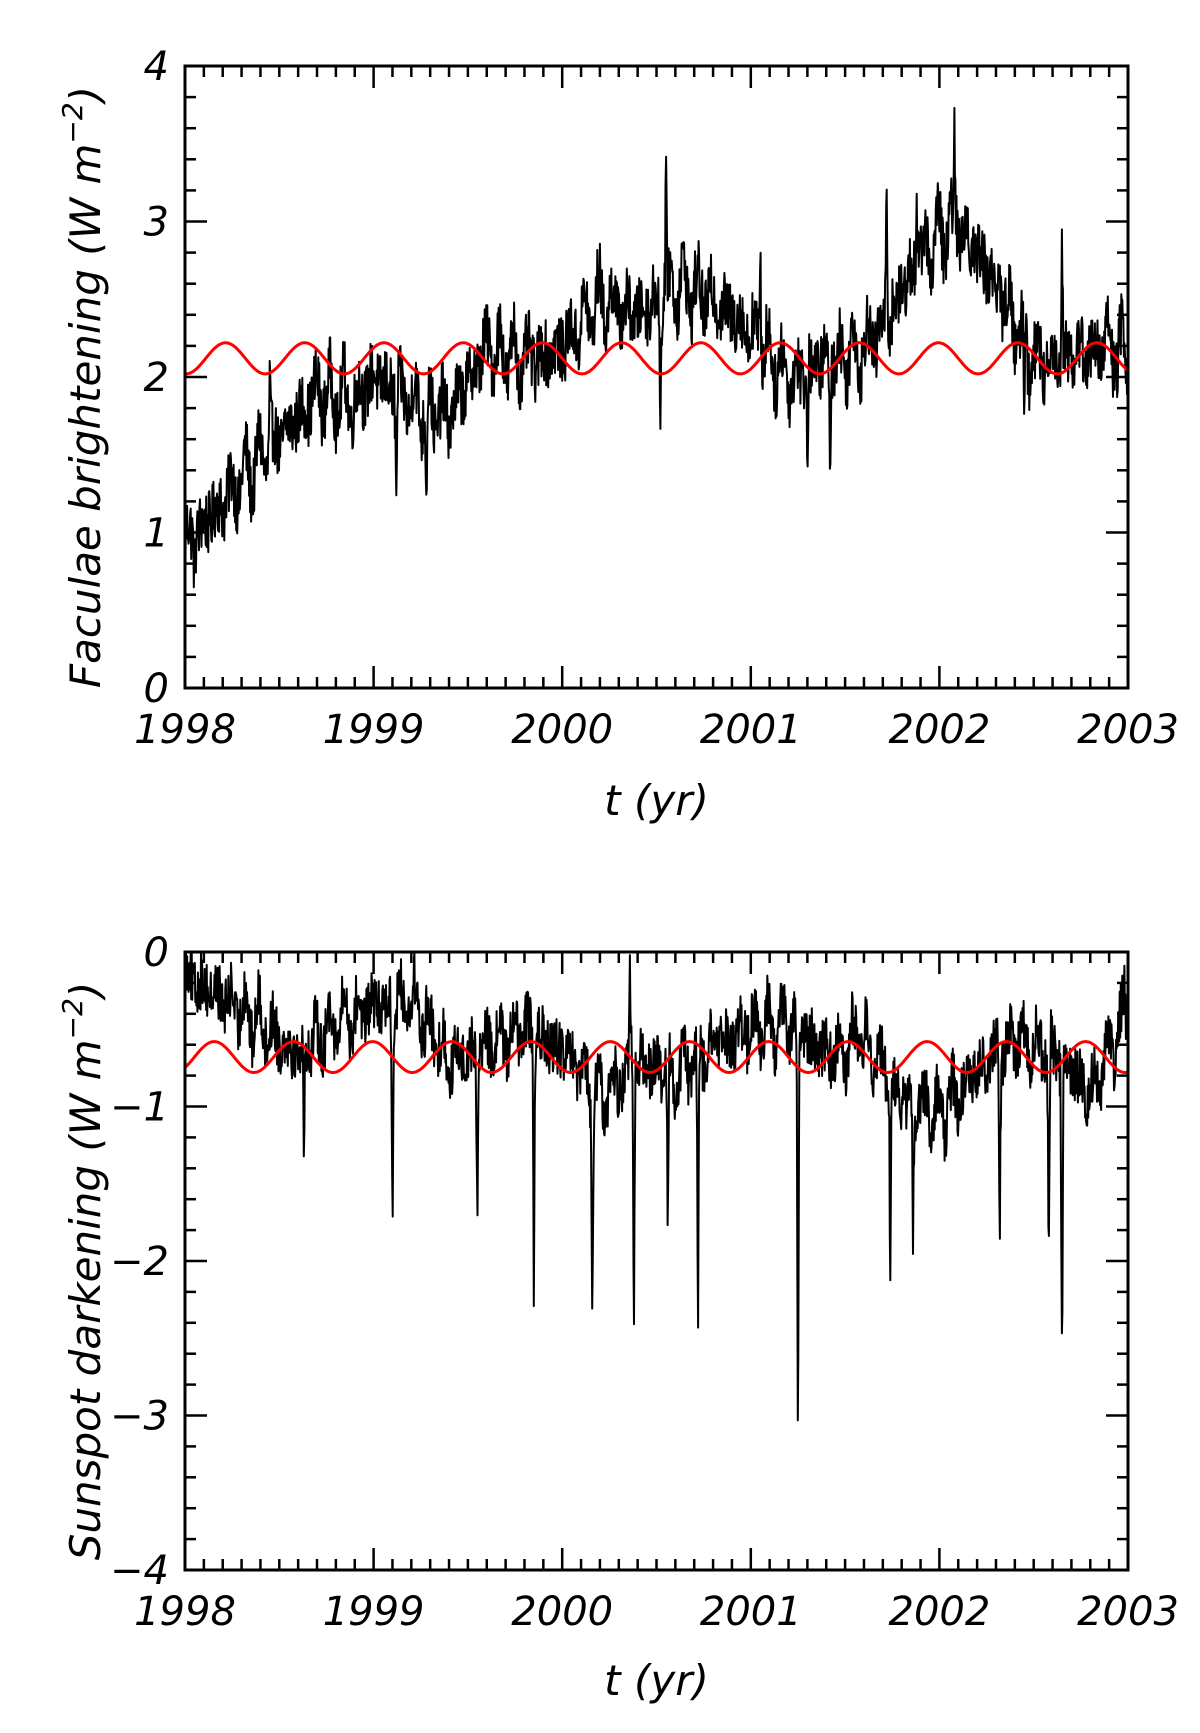 This screenshot has height=1733, width=1200. Describe the element at coordinates (139, 1262) in the screenshot. I see `y-tick-label: −2` at that location.